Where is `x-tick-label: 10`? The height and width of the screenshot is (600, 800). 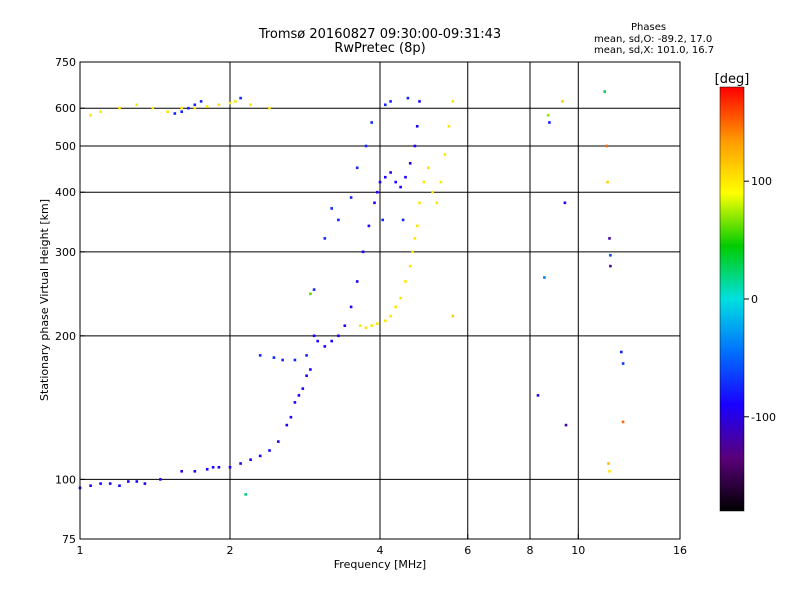 x-tick-label: 10 is located at coordinates (578, 550).